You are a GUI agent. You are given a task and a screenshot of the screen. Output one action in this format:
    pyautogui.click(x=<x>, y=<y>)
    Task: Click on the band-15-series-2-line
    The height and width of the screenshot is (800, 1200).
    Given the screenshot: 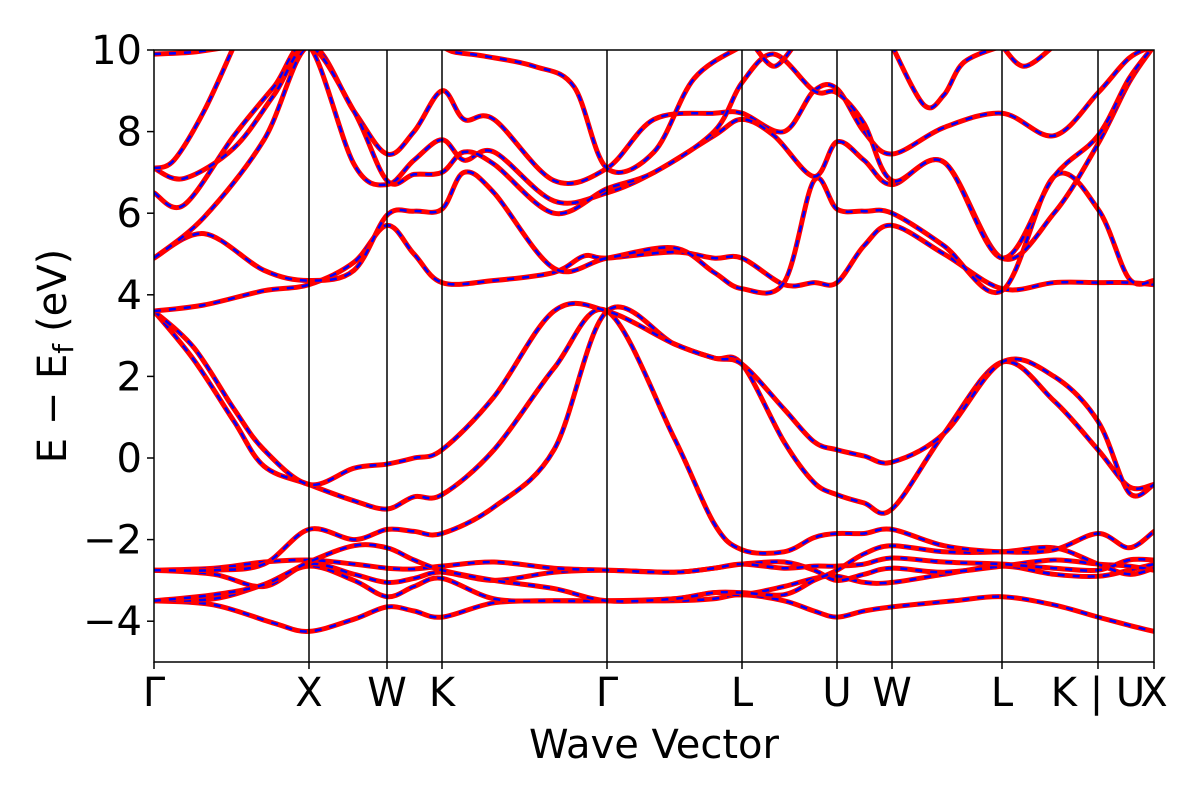 What is the action you would take?
    pyautogui.click(x=591, y=112)
    